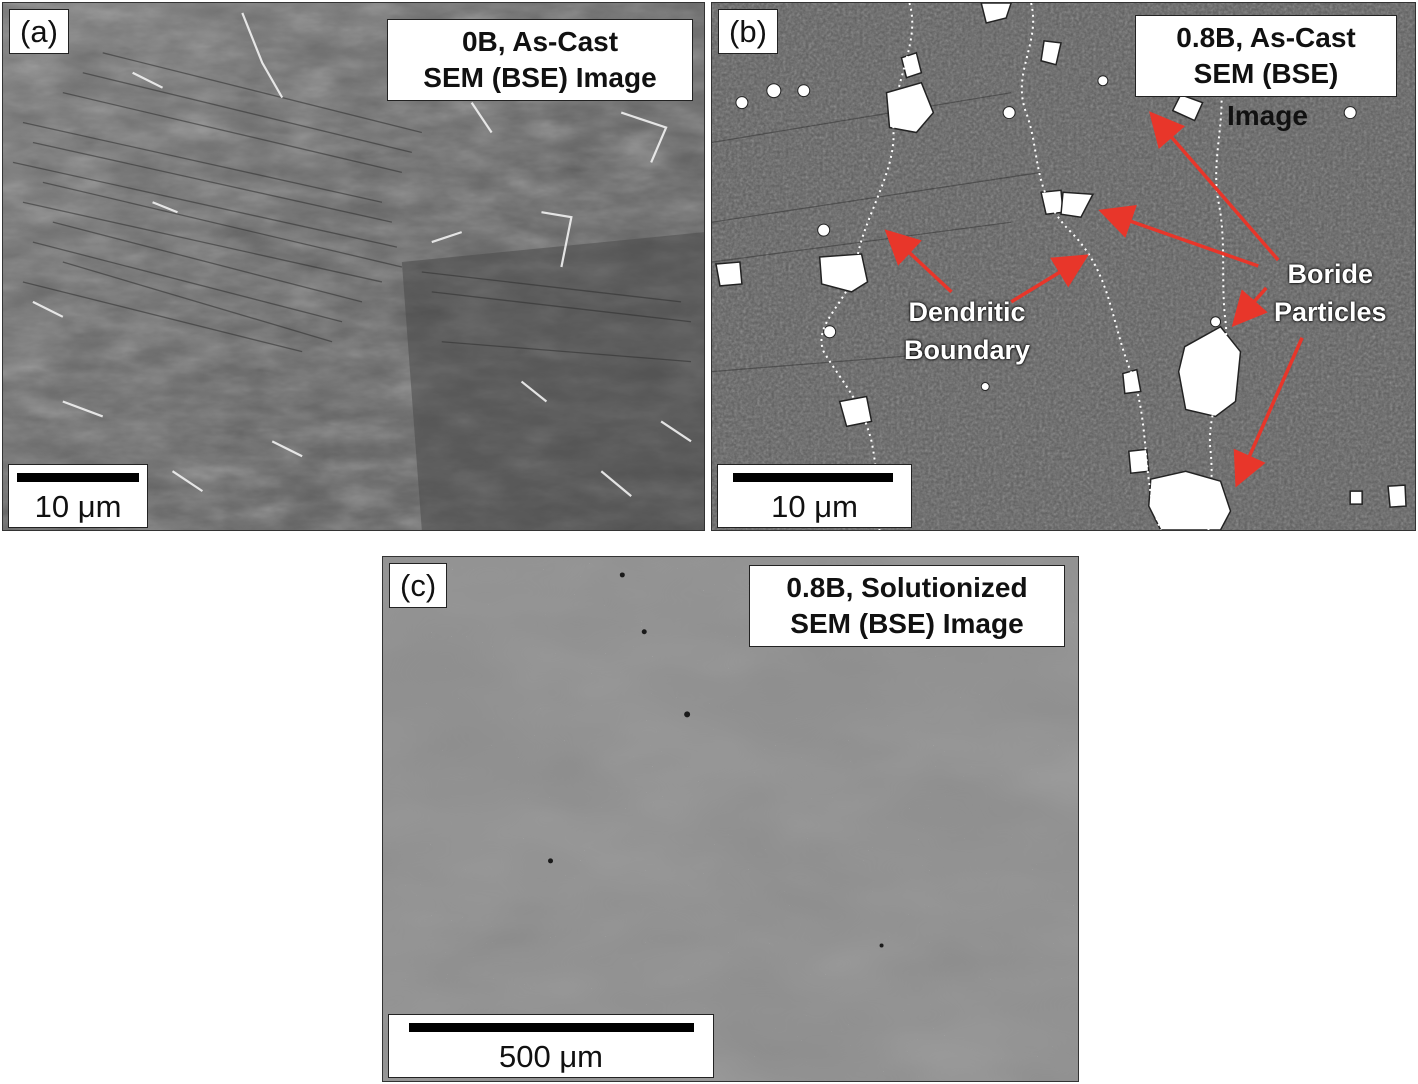 Image resolution: width=1418 pixels, height=1084 pixels. Describe the element at coordinates (1266, 56) in the screenshot. I see `panel-b-title: 0.8B, As-Cast SEM (BSE)` at that location.